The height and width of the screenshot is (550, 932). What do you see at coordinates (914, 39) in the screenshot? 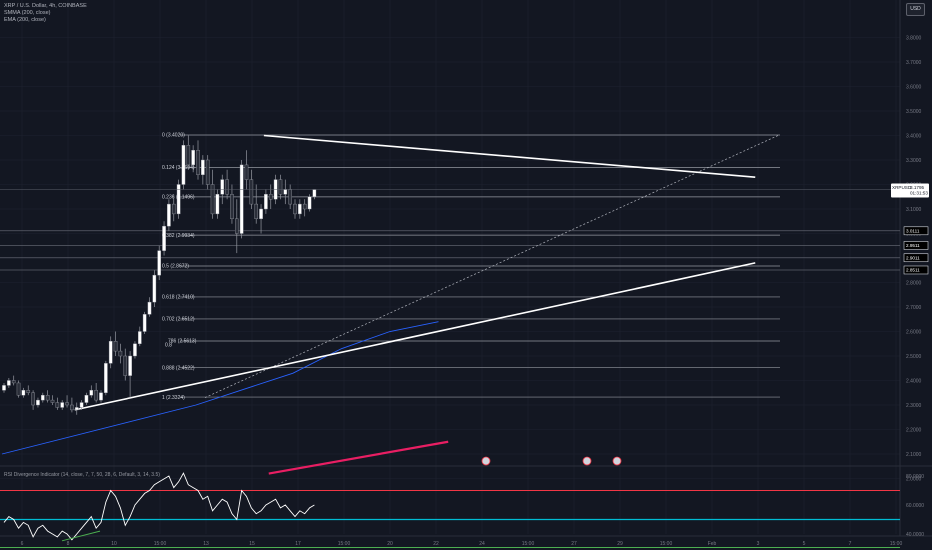
I see `price-axis-tick: 3.8000` at bounding box center [914, 39].